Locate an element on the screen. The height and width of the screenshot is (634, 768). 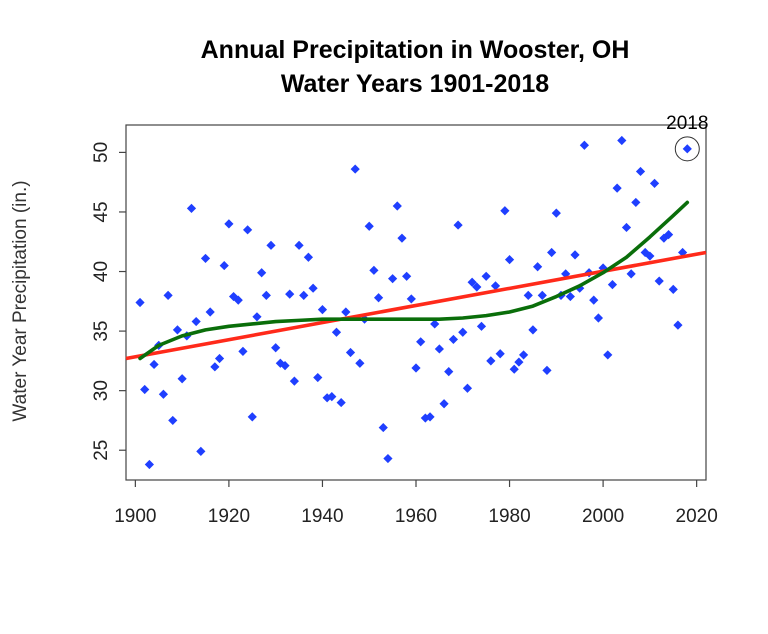
x-tick-label-1960: 1960 is located at coordinates (416, 516).